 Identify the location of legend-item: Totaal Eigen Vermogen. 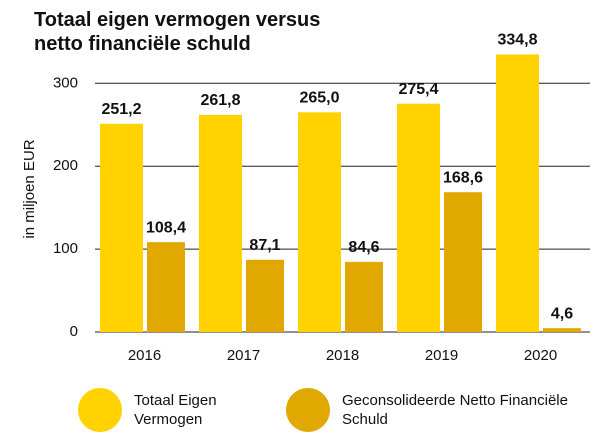
(171, 410).